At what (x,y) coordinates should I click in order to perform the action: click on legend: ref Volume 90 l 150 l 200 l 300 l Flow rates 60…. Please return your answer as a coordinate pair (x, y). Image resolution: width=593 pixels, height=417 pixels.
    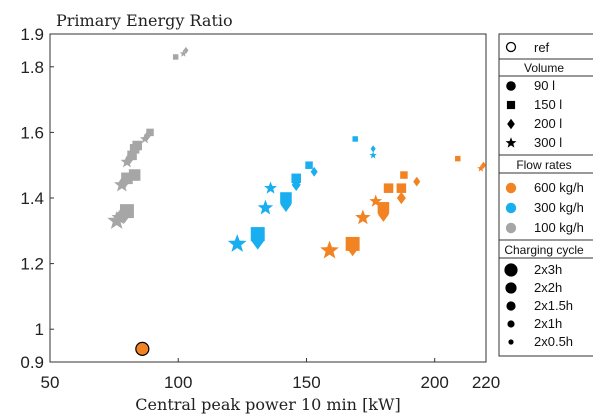
    Looking at the image, I should click on (545, 195).